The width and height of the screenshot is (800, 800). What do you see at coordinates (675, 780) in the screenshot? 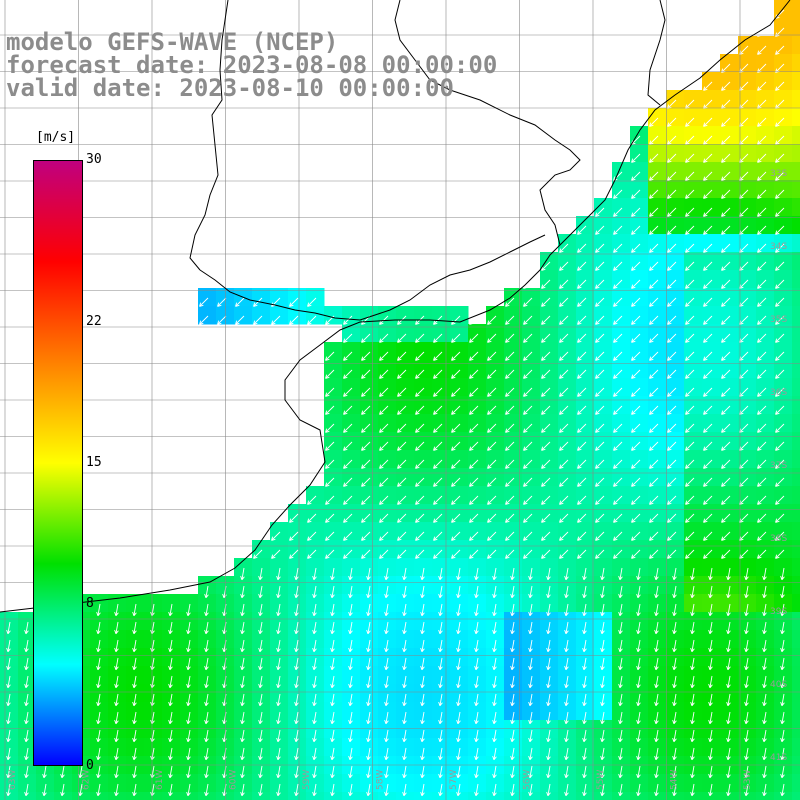
I see `lon-label: 54W` at bounding box center [675, 780].